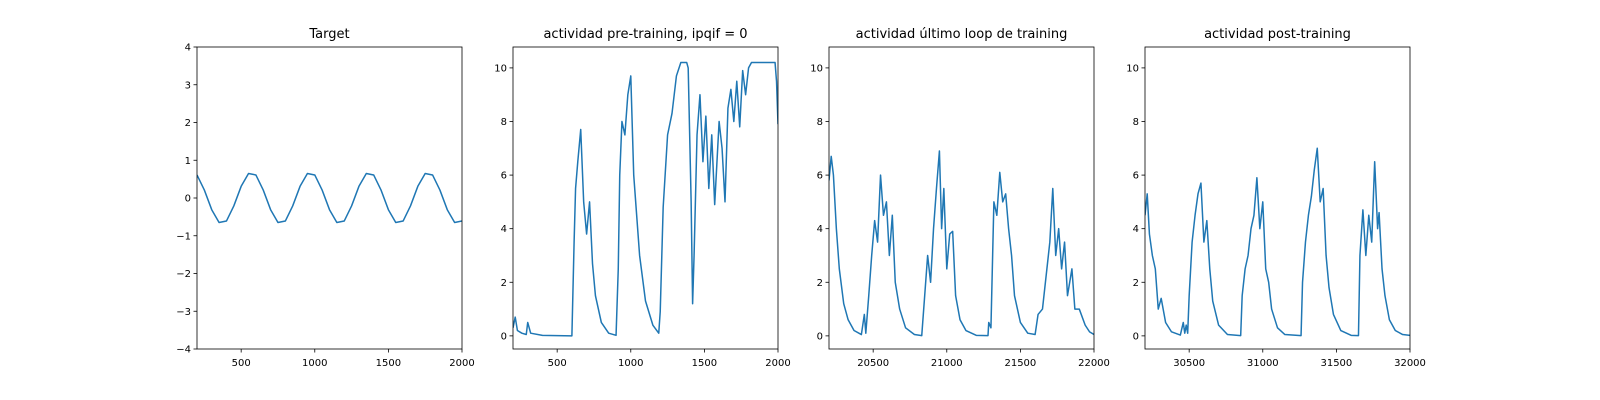 The image size is (1600, 400). I want to click on y-tick-label: −4, so click(183, 350).